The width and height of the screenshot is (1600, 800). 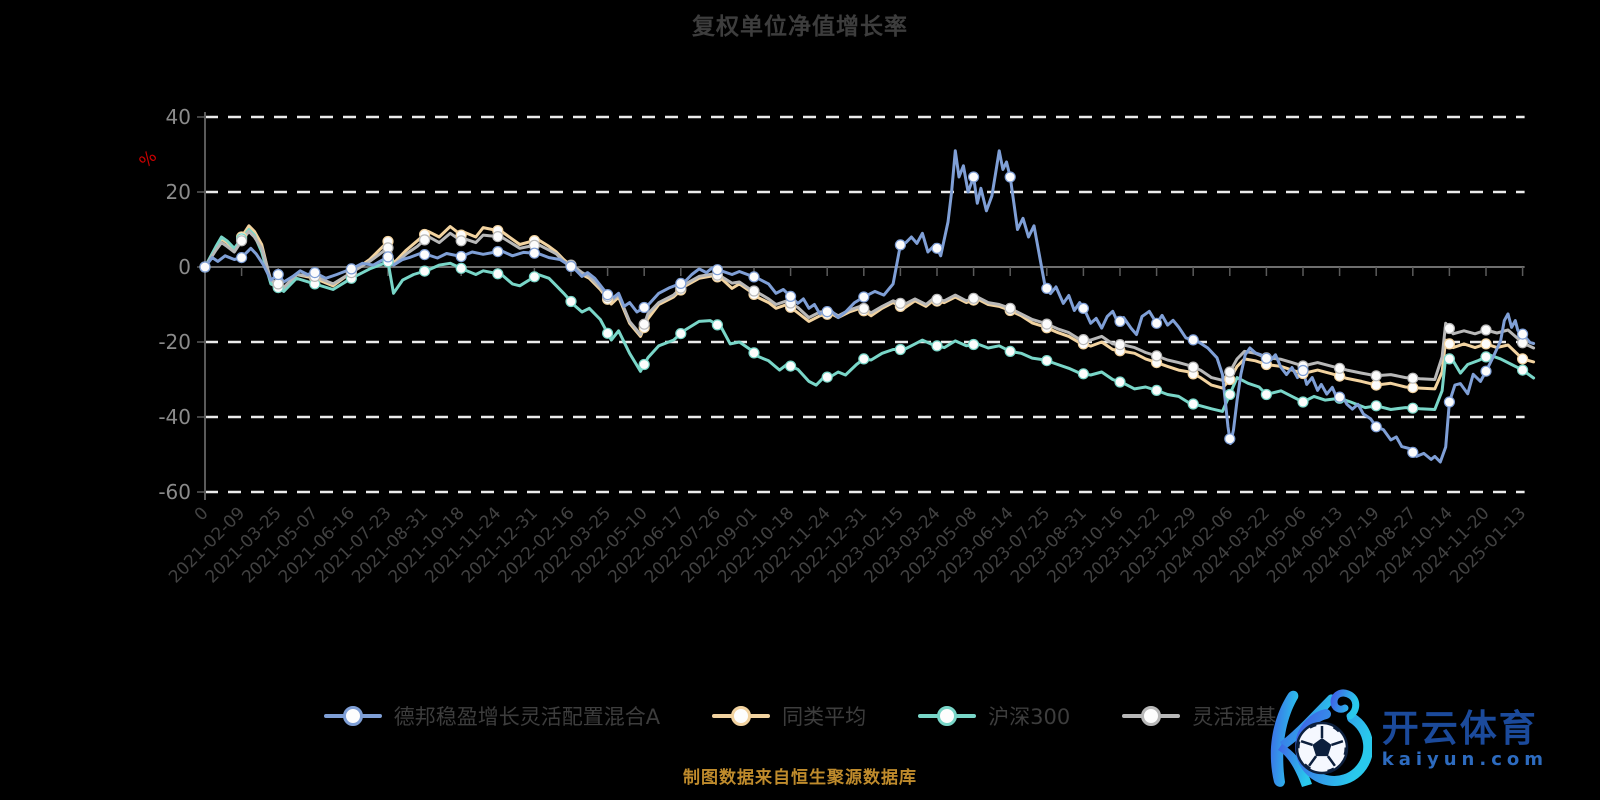 I want to click on y-axis-labels: 40 20 0 -20 -40 -60, so click(x=174, y=304).